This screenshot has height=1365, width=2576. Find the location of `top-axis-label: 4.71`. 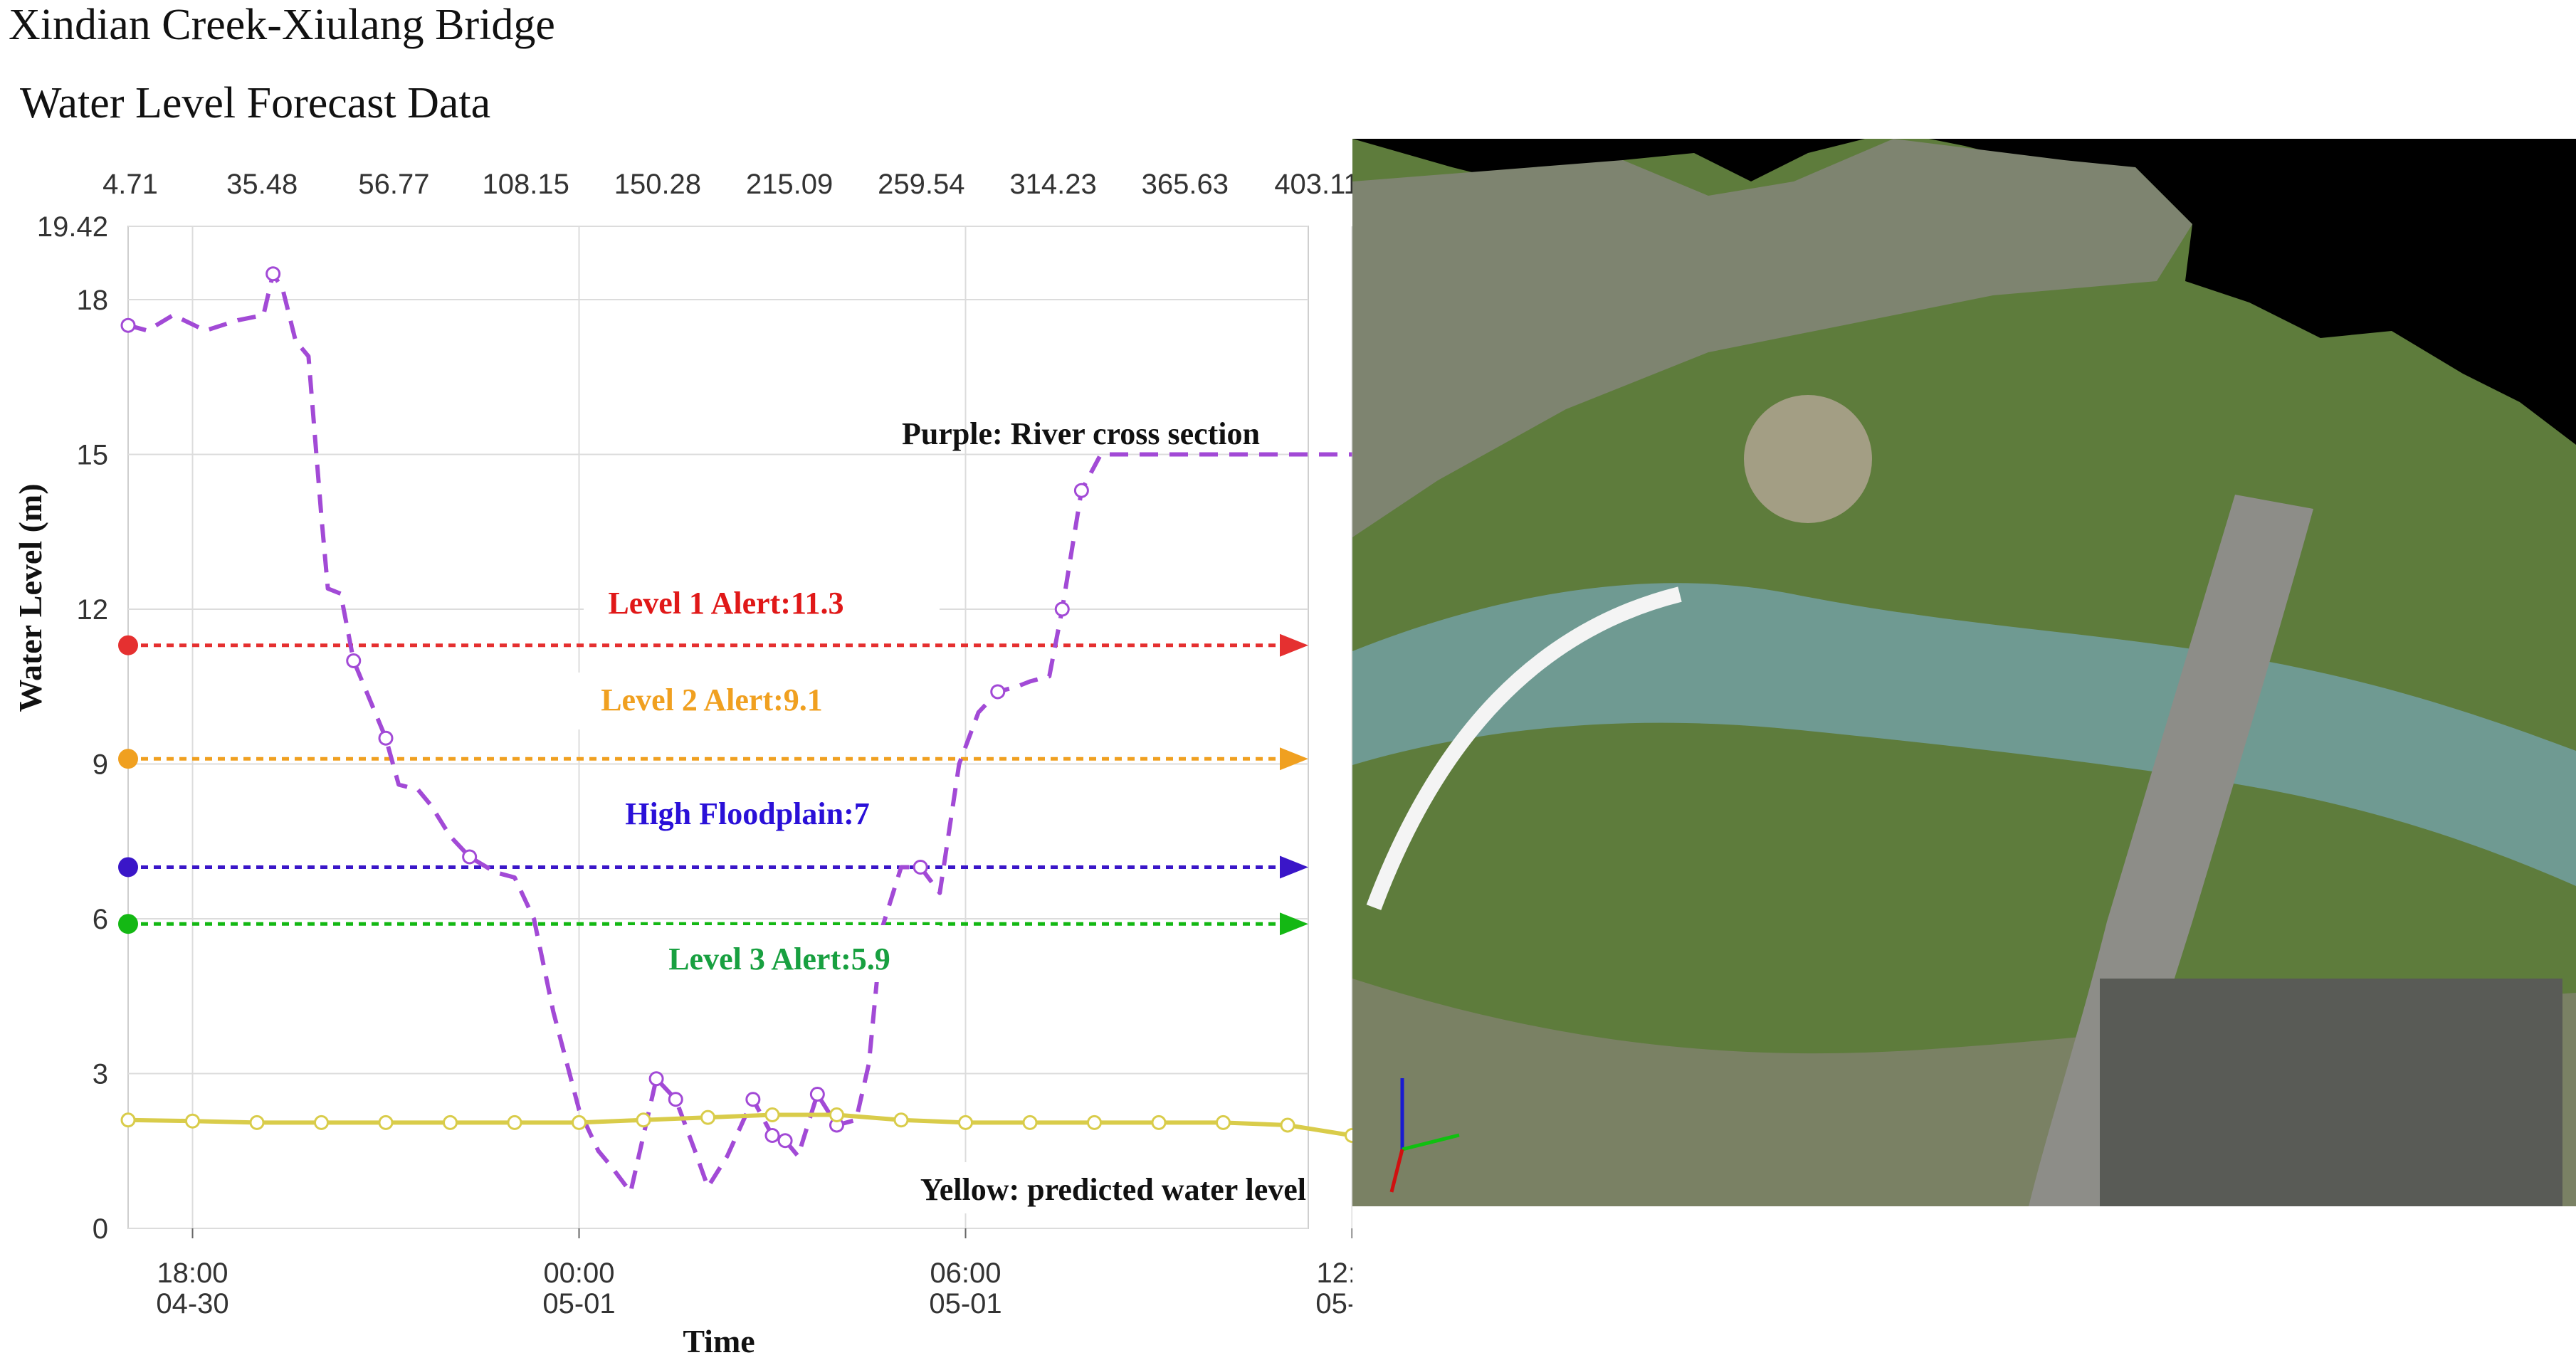

top-axis-label: 4.71 is located at coordinates (130, 184).